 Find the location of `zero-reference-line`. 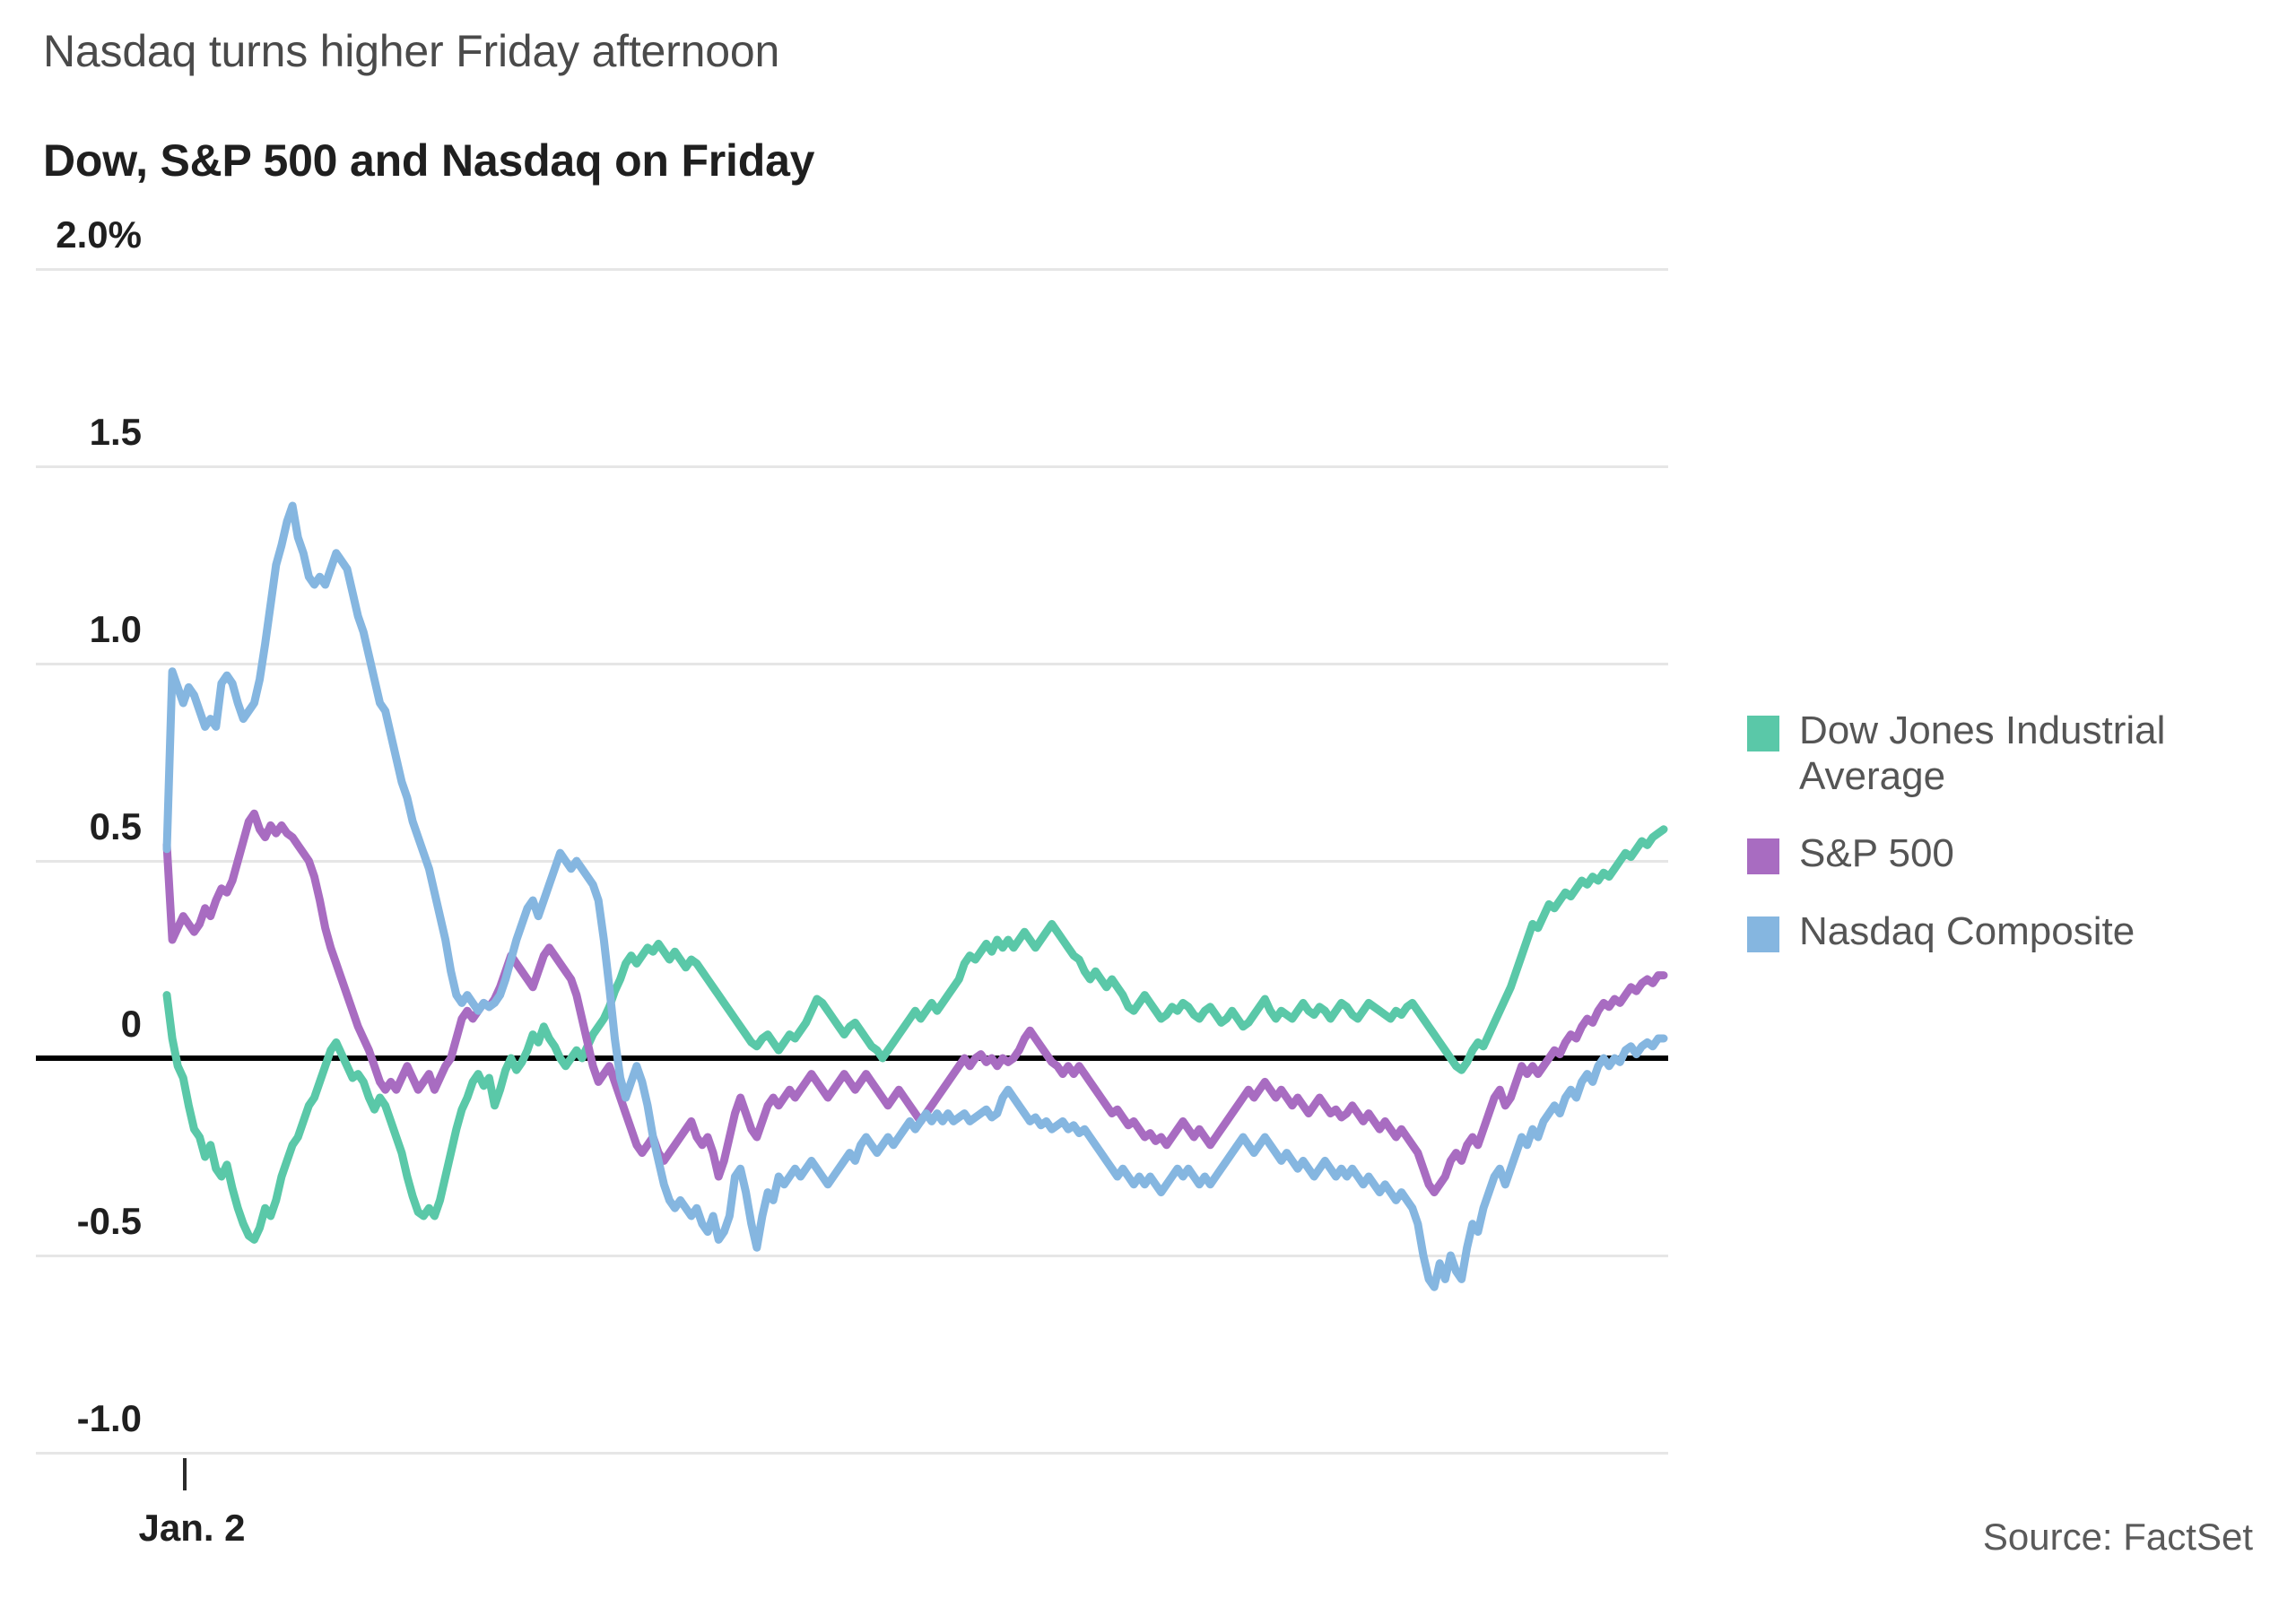

zero-reference-line is located at coordinates (852, 1058).